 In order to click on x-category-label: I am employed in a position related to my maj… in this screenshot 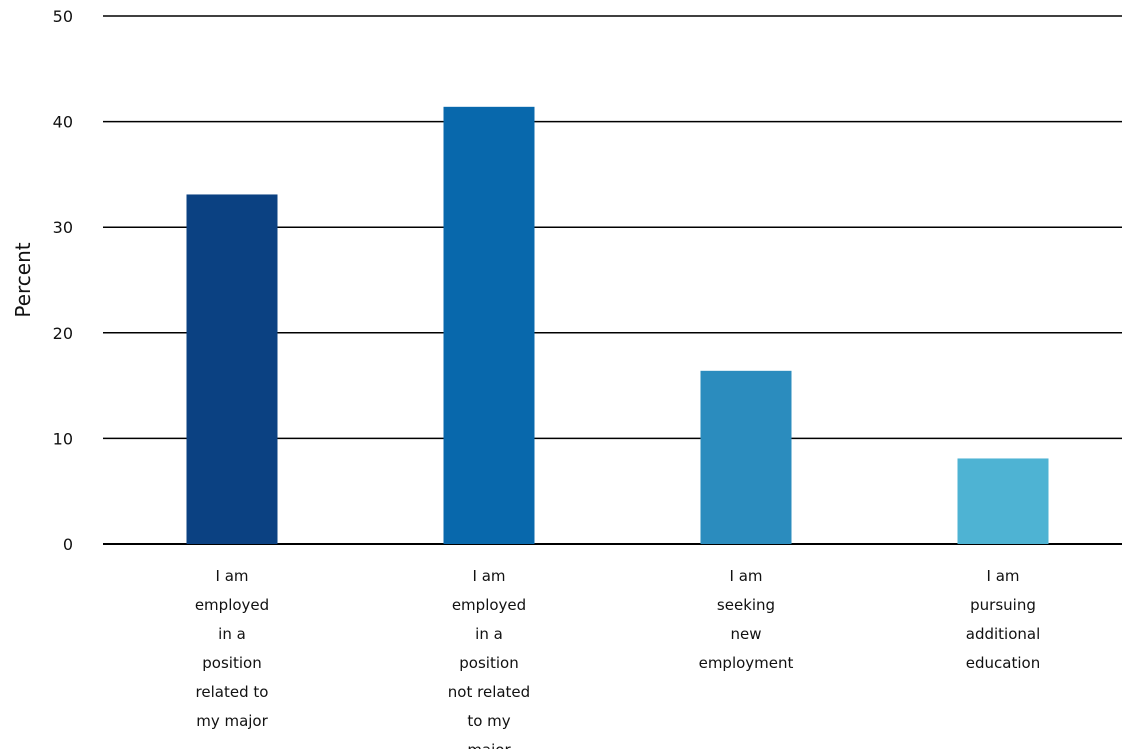, I will do `click(232, 648)`.